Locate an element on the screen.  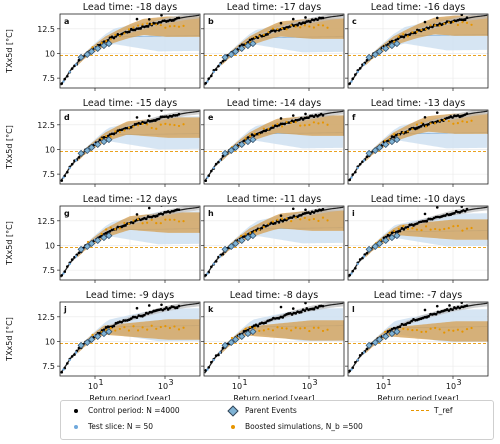
x-axis-label: Return period [year] is located at coordinates (129, 397).